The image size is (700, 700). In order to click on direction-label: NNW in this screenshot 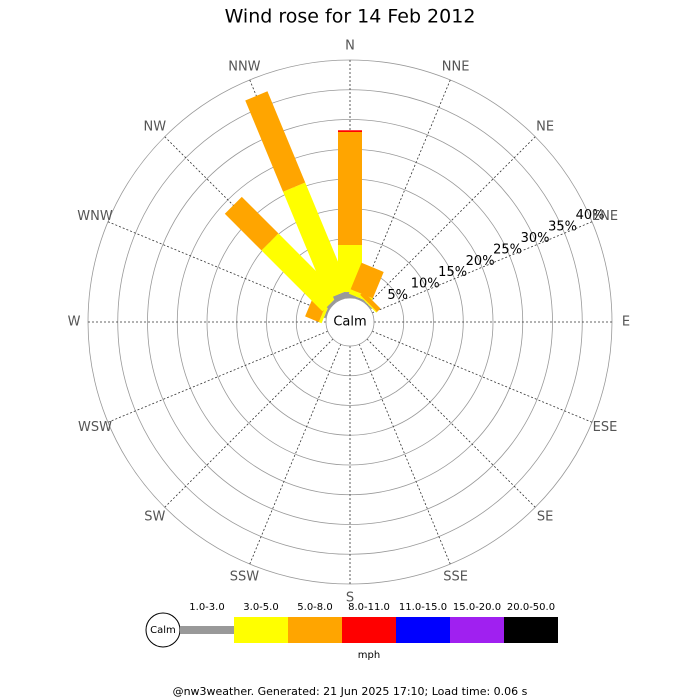, I will do `click(244, 67)`.